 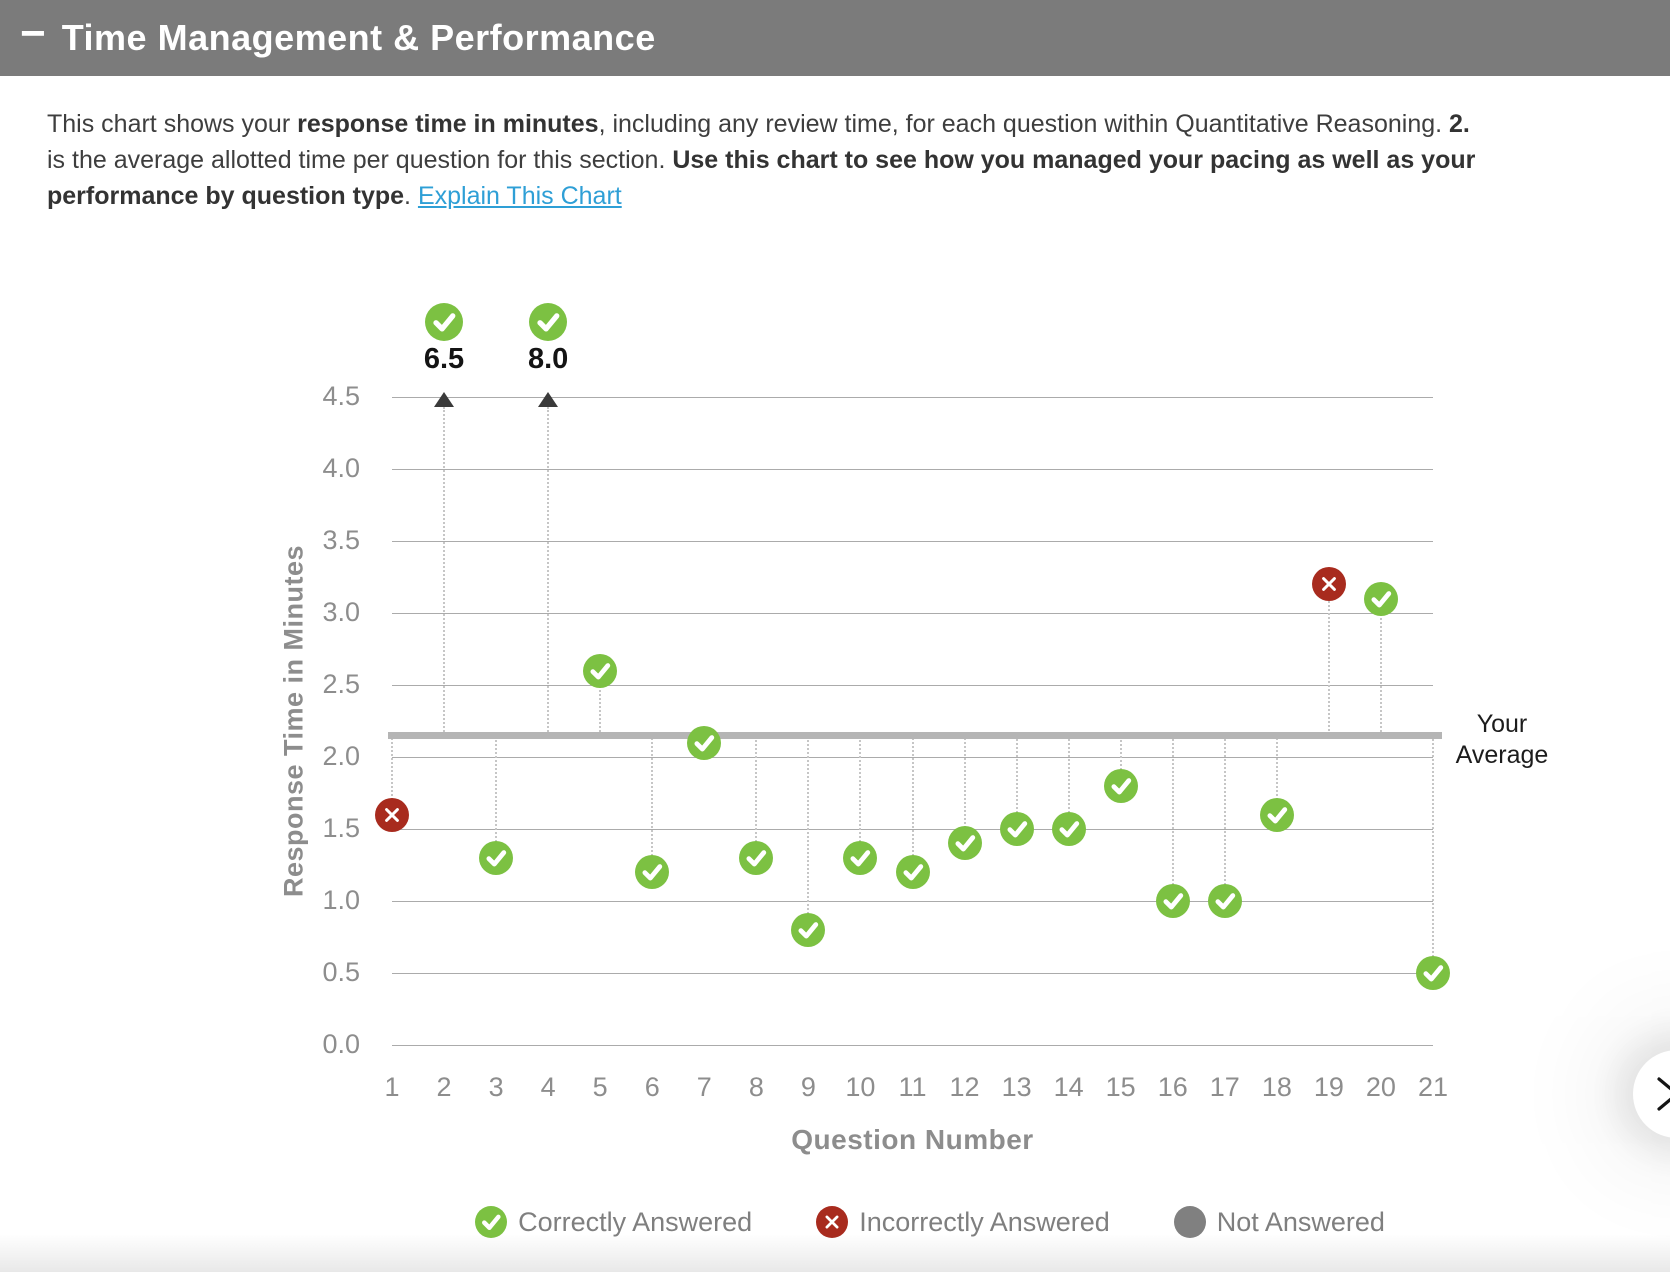 I want to click on data-point-marker-q17-correct, so click(x=1224, y=901).